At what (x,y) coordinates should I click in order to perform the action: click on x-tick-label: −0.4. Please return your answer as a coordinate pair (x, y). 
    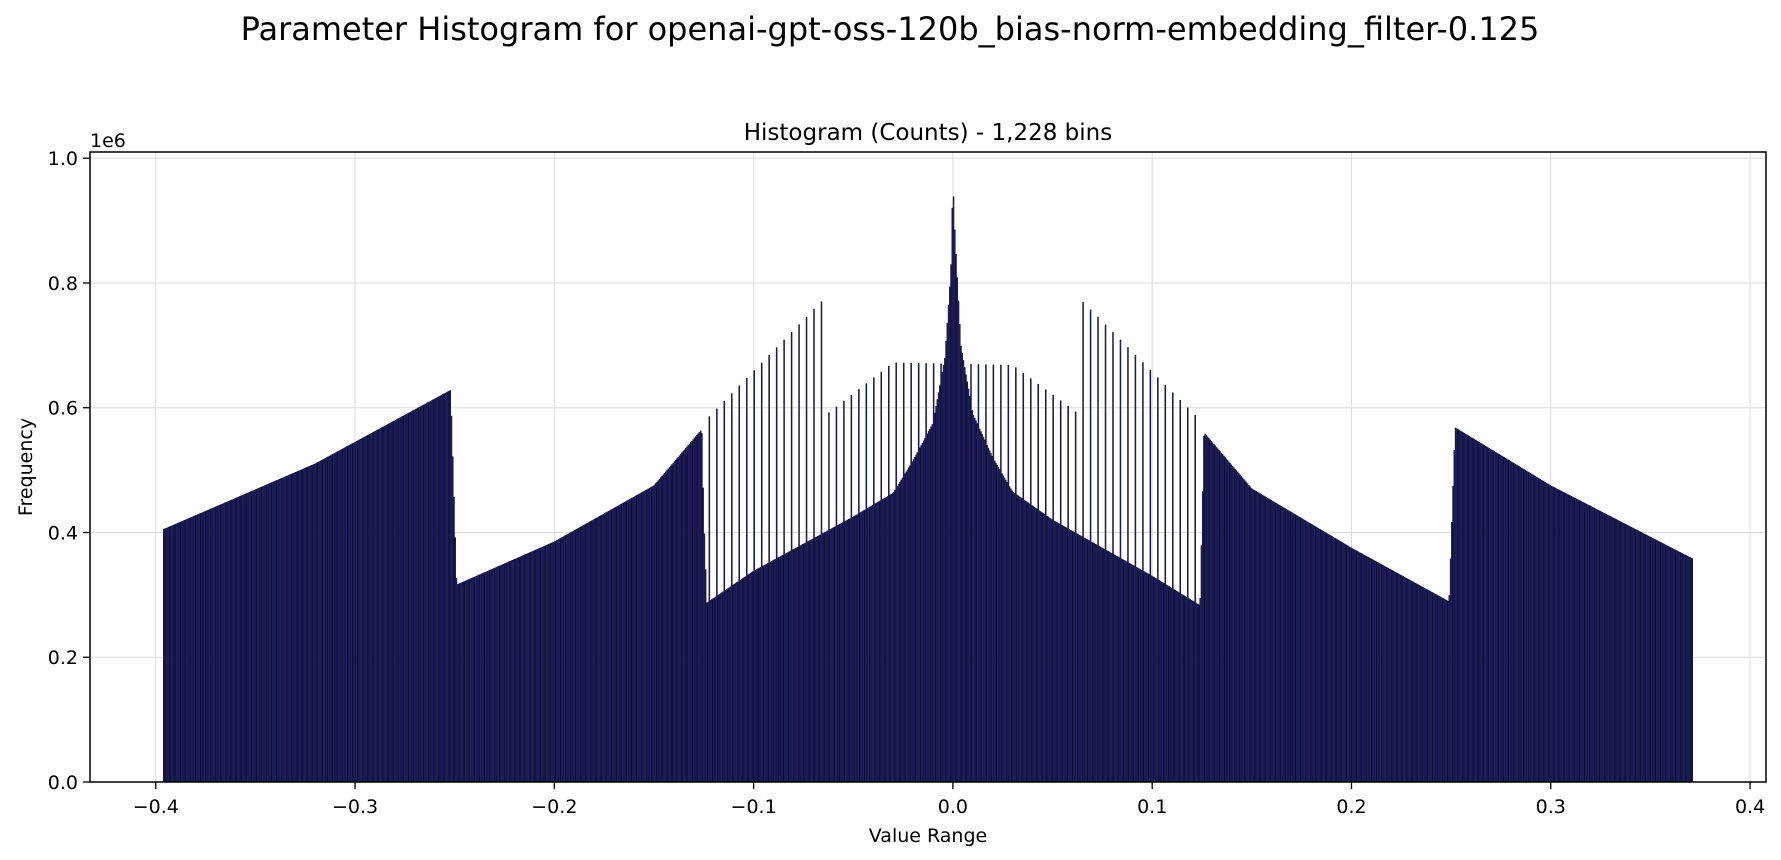
    Looking at the image, I should click on (156, 807).